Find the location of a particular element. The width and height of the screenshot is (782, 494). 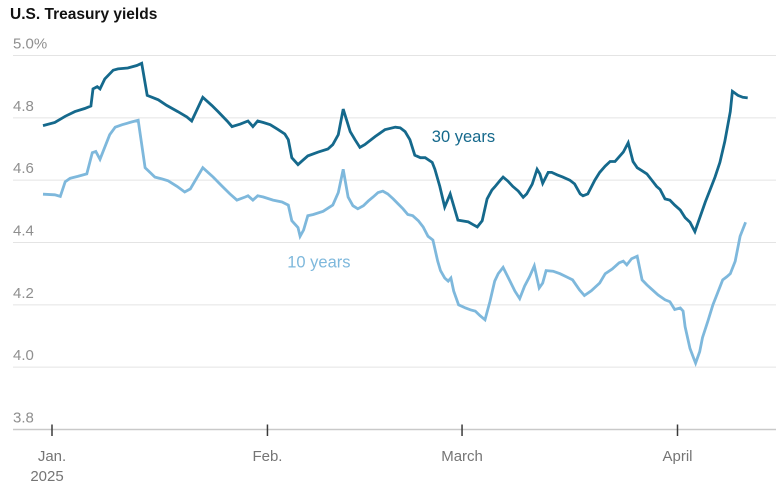

y-axis-label: 4.8 is located at coordinates (23, 106).